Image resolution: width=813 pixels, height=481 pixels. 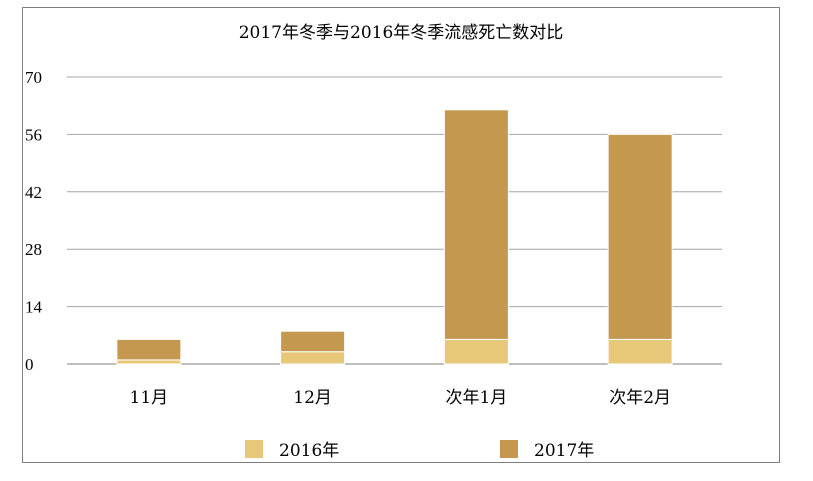 I want to click on y-tick-label: 14, so click(x=34, y=307).